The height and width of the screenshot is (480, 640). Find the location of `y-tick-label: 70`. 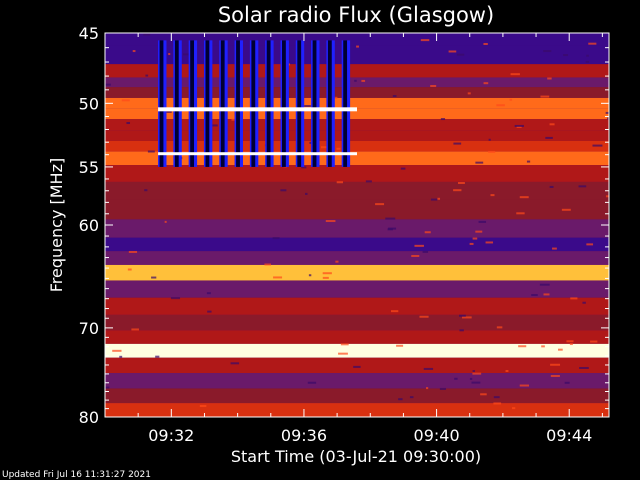

y-tick-label: 70 is located at coordinates (89, 328).